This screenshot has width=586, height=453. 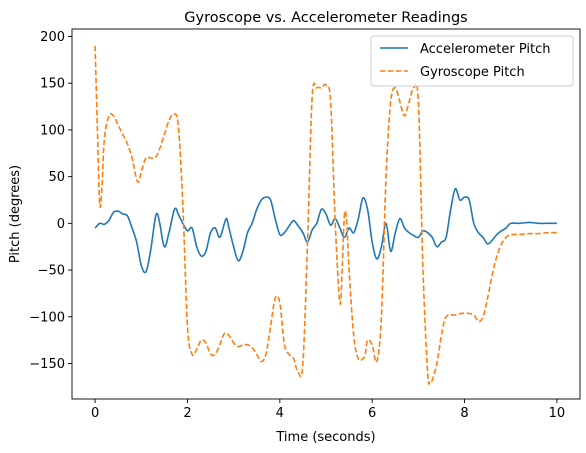 I want to click on y-tick-label: −150, so click(x=47, y=364).